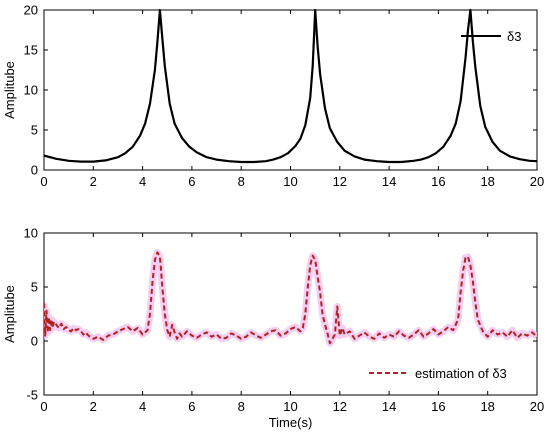 This screenshot has height=438, width=550. What do you see at coordinates (291, 422) in the screenshot?
I see `x-axis-label: Time(s)` at bounding box center [291, 422].